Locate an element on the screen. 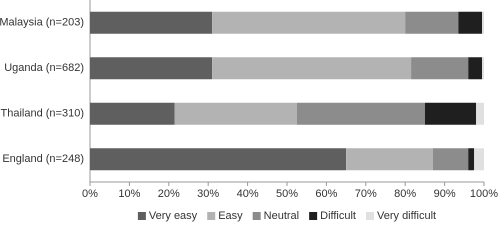 Image resolution: width=500 pixels, height=240 pixels. x-tick-label: 70% is located at coordinates (366, 194).